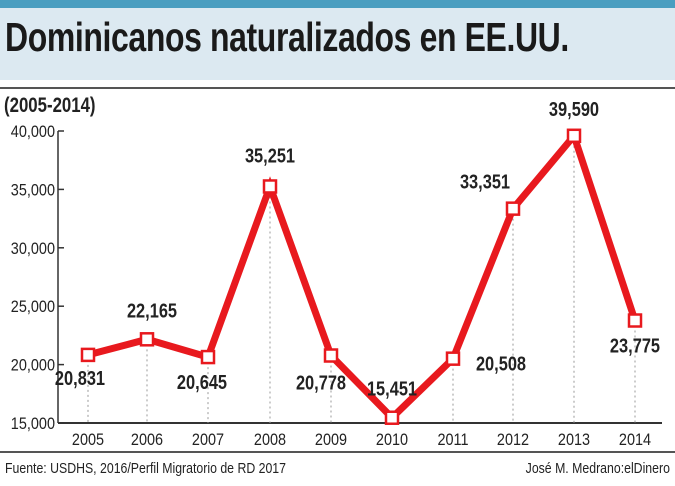 This screenshot has height=486, width=675. What do you see at coordinates (208, 440) in the screenshot?
I see `x-tick-label: 2007` at bounding box center [208, 440].